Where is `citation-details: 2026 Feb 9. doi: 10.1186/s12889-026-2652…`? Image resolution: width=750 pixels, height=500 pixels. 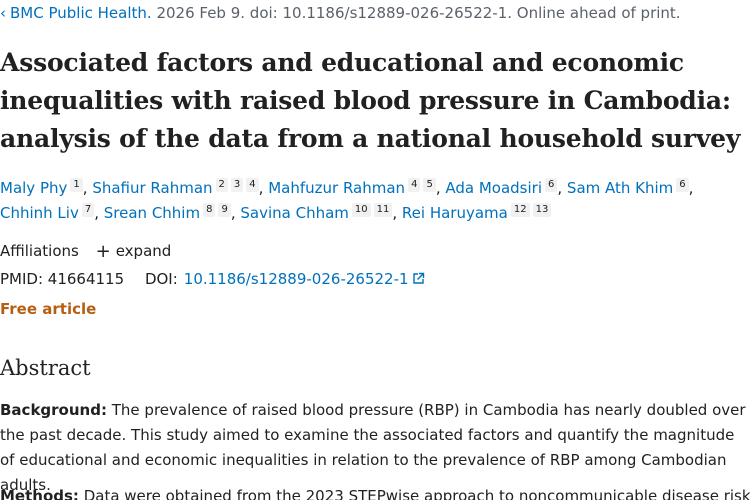 citation-details: 2026 Feb 9. doi: 10.1186/s12889-026-2652… is located at coordinates (418, 13).